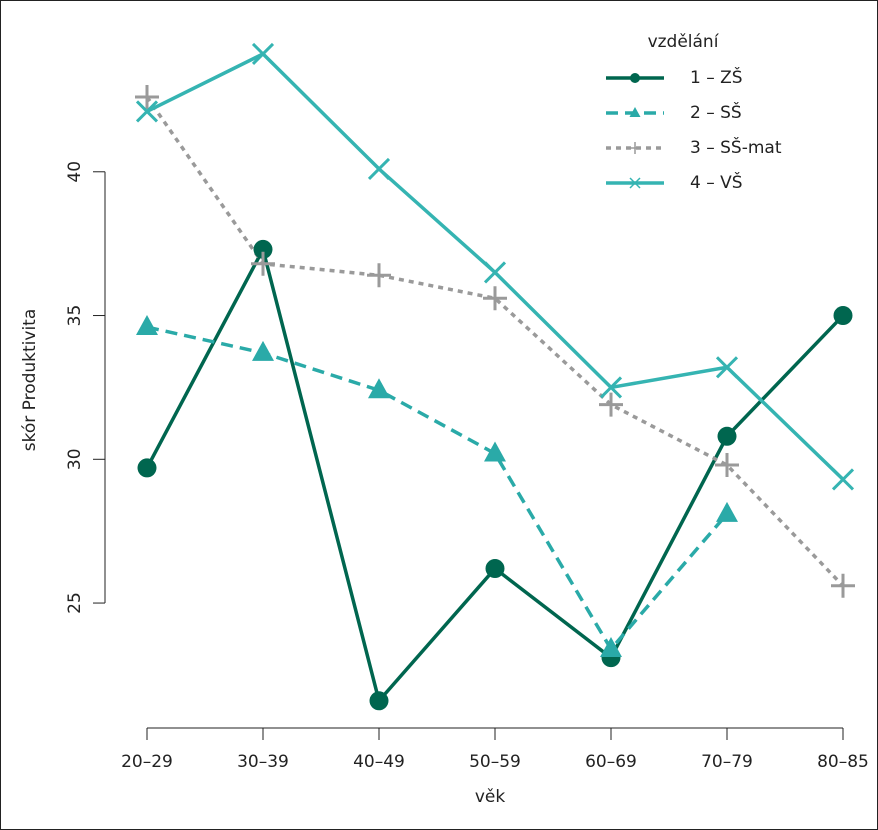  I want to click on y-tick-label: 25, so click(75, 603).